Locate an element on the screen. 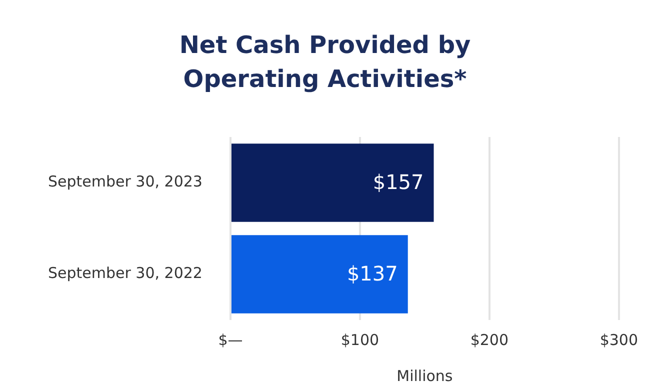  data-label: $137 is located at coordinates (372, 273).